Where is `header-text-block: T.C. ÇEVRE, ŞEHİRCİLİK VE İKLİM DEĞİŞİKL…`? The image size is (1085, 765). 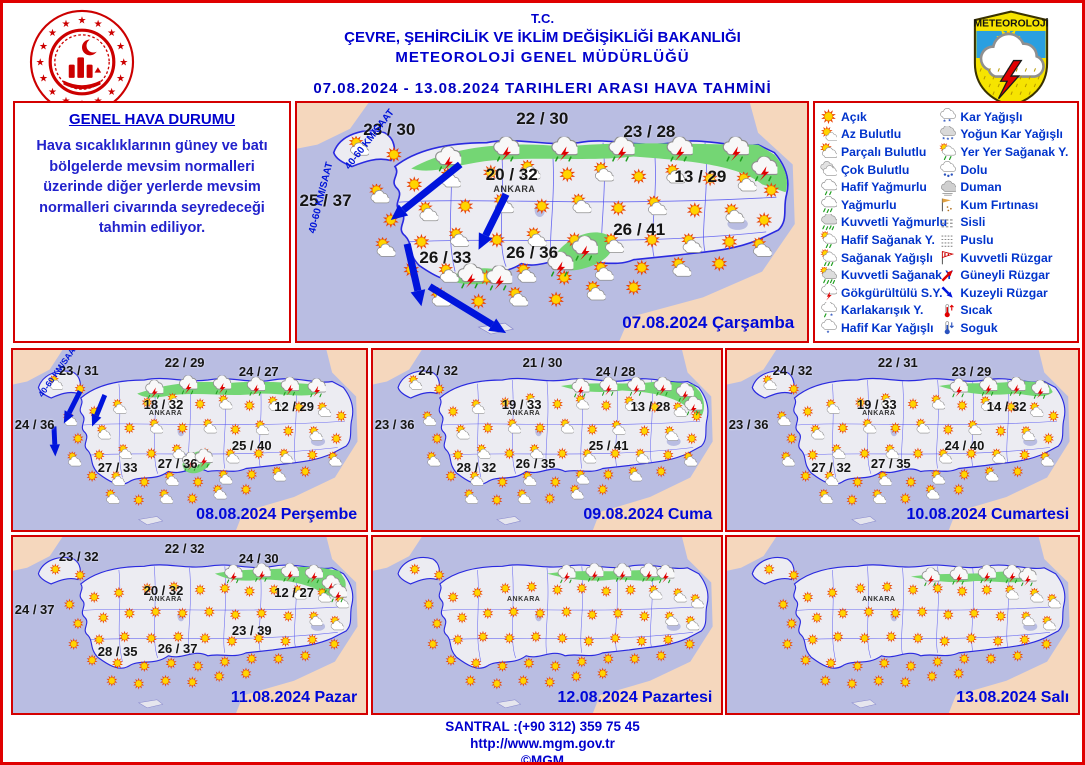 header-text-block: T.C. ÇEVRE, ŞEHİRCİLİK VE İKLİM DEĞİŞİKL… is located at coordinates (542, 53).